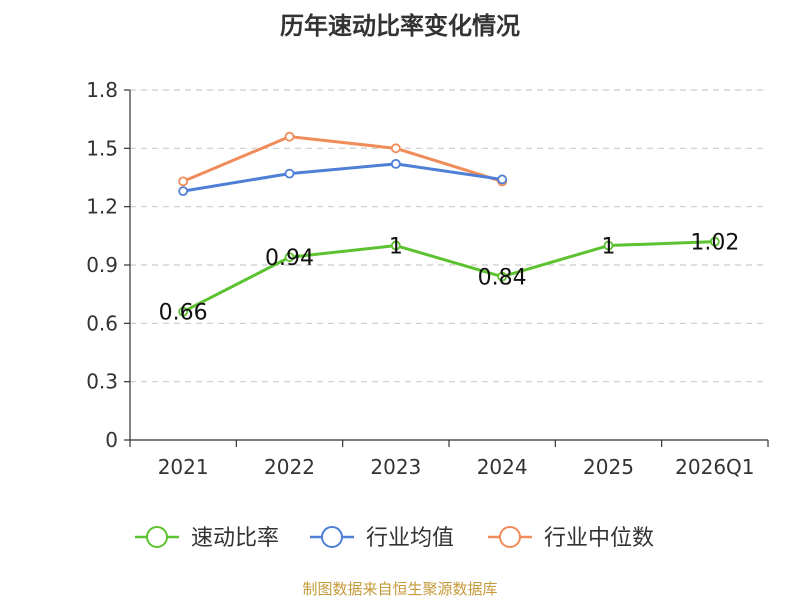 This screenshot has width=800, height=600. I want to click on data-labels: 0.66 0.94 1 0.84 1 1.02, so click(449, 278).